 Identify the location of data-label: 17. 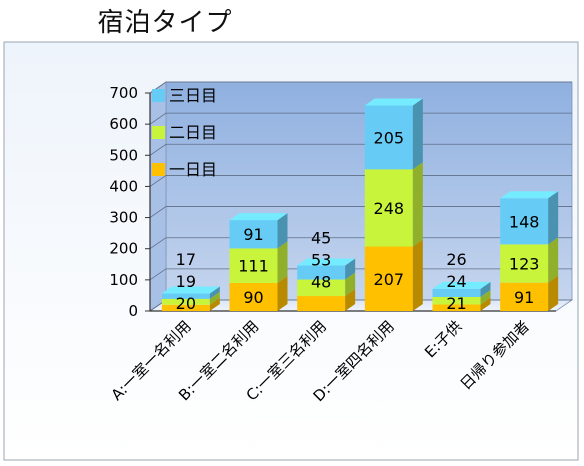
(186, 259).